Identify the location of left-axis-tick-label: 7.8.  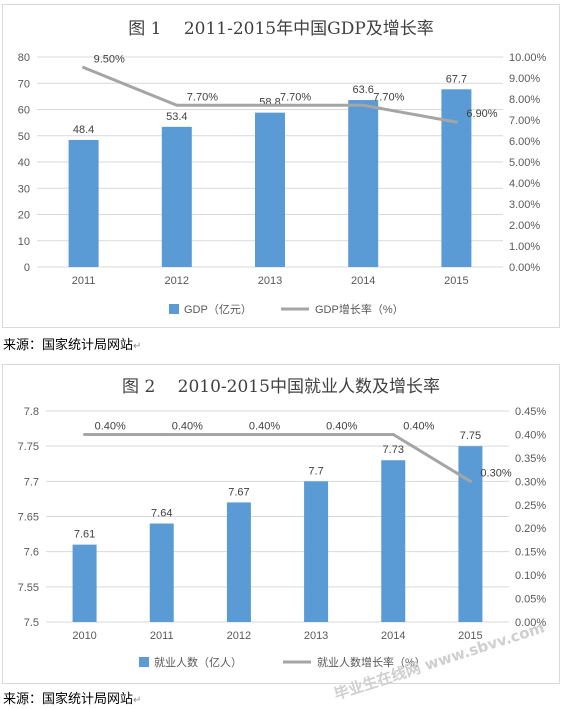
(31, 412).